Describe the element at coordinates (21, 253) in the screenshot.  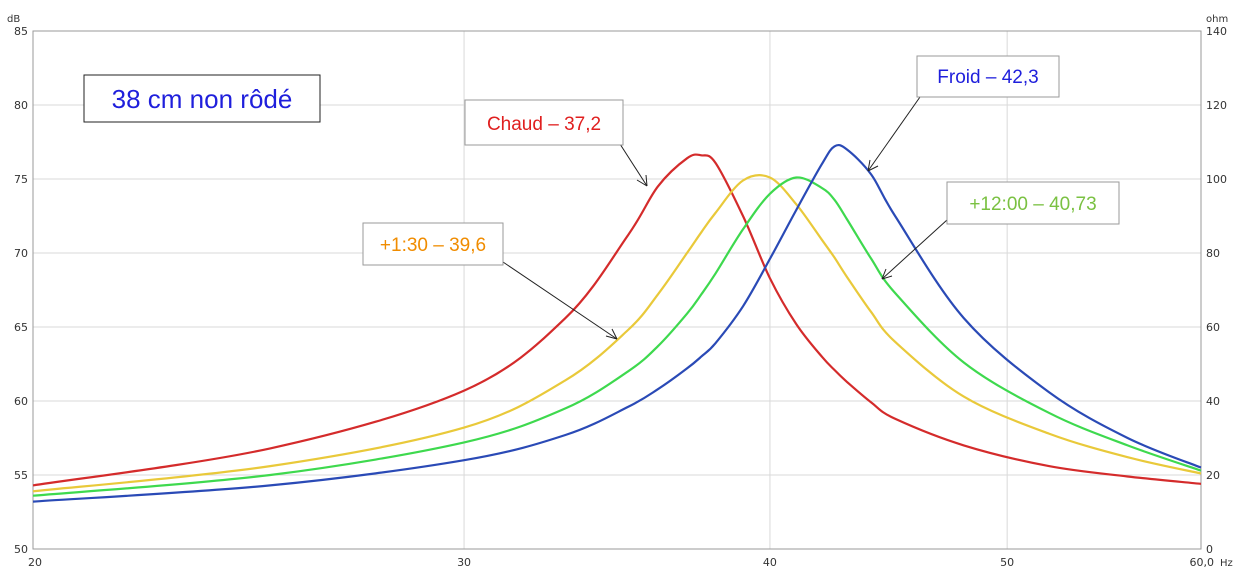
I see `left-tick-label: 70` at that location.